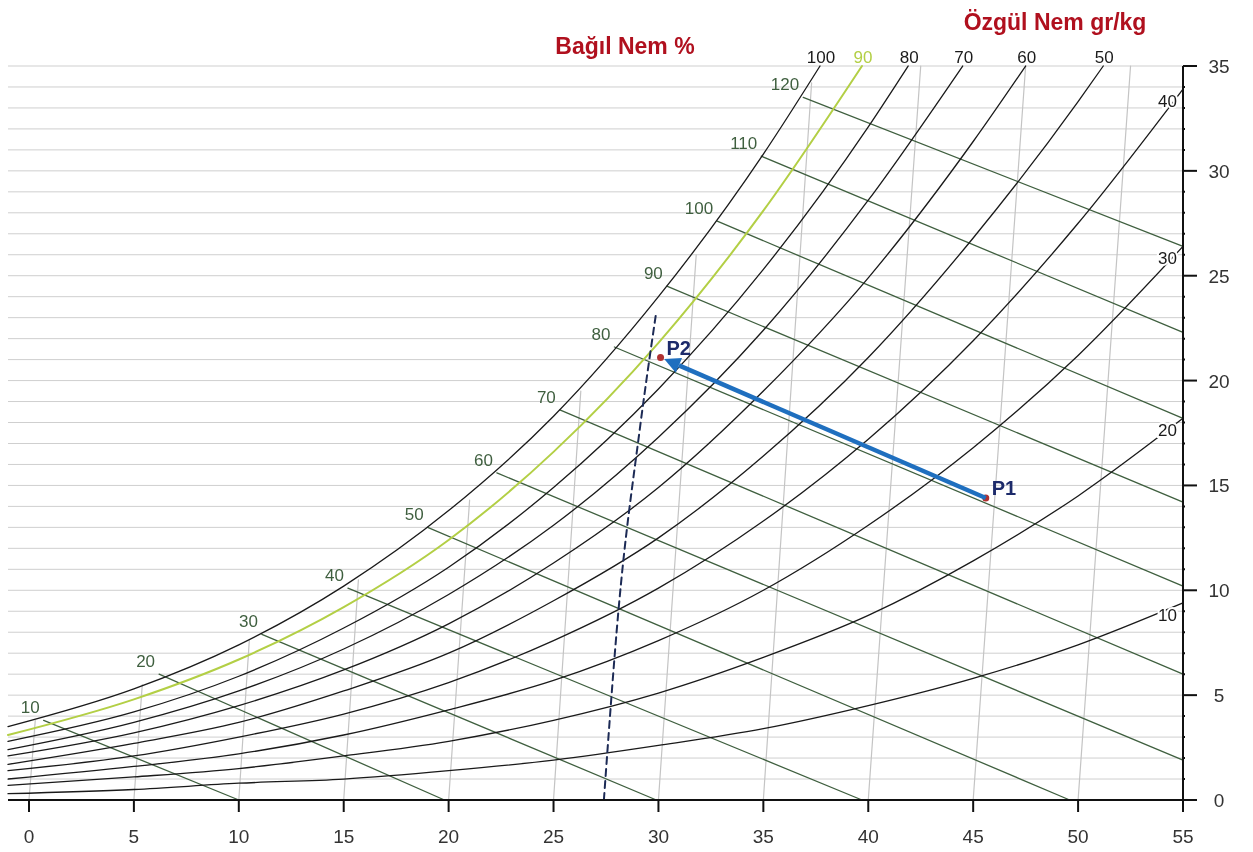 This screenshot has height=852, width=1253. What do you see at coordinates (334, 576) in the screenshot?
I see `series-label: 40` at bounding box center [334, 576].